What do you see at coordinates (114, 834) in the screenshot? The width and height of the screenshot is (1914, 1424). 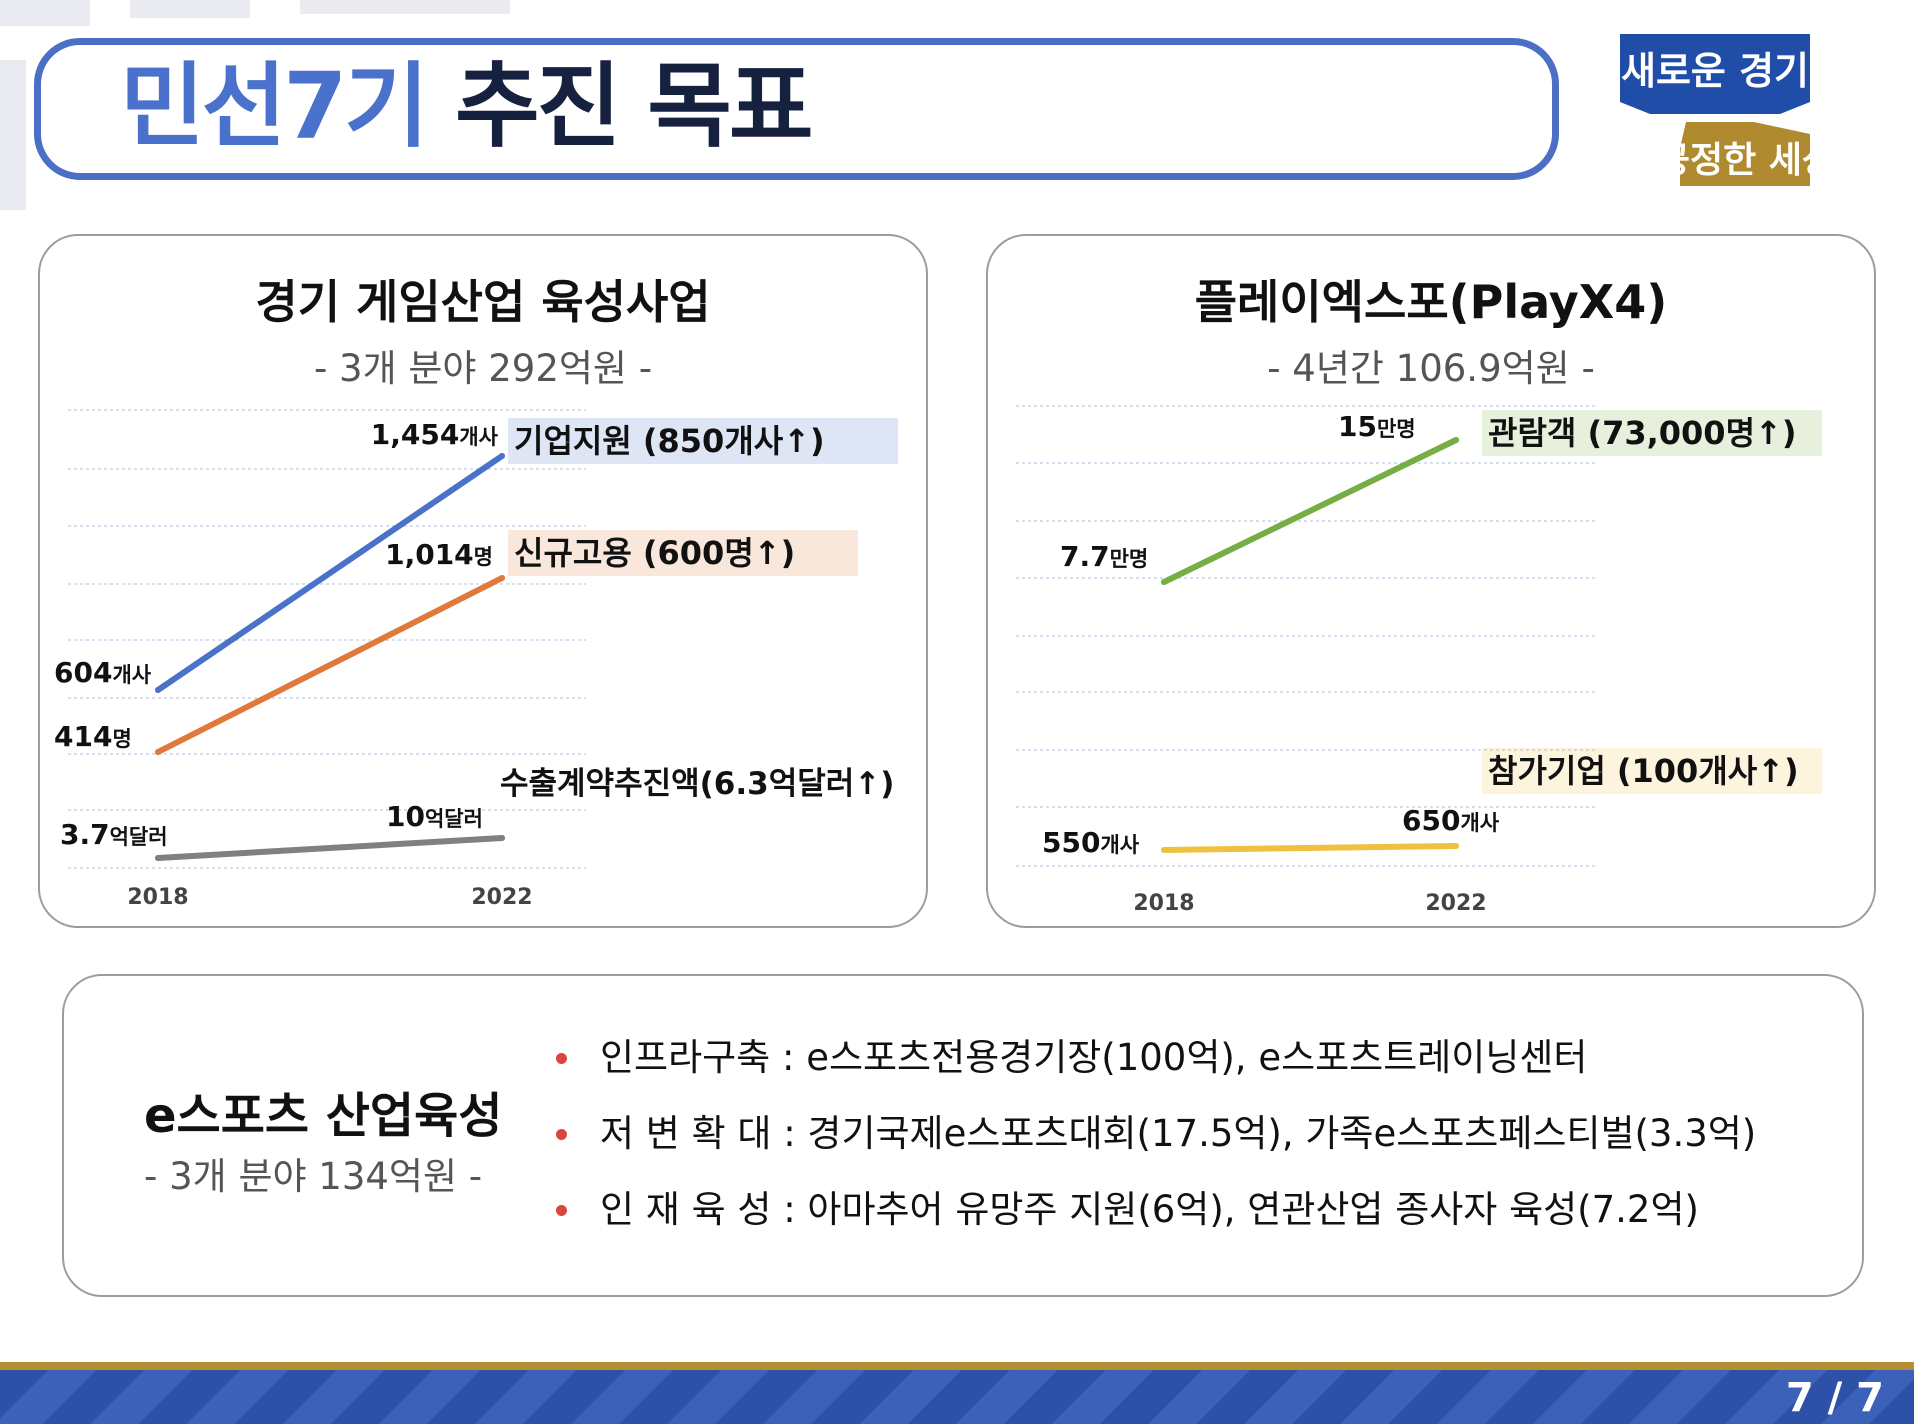 I see `data-label: 3.7억달러` at bounding box center [114, 834].